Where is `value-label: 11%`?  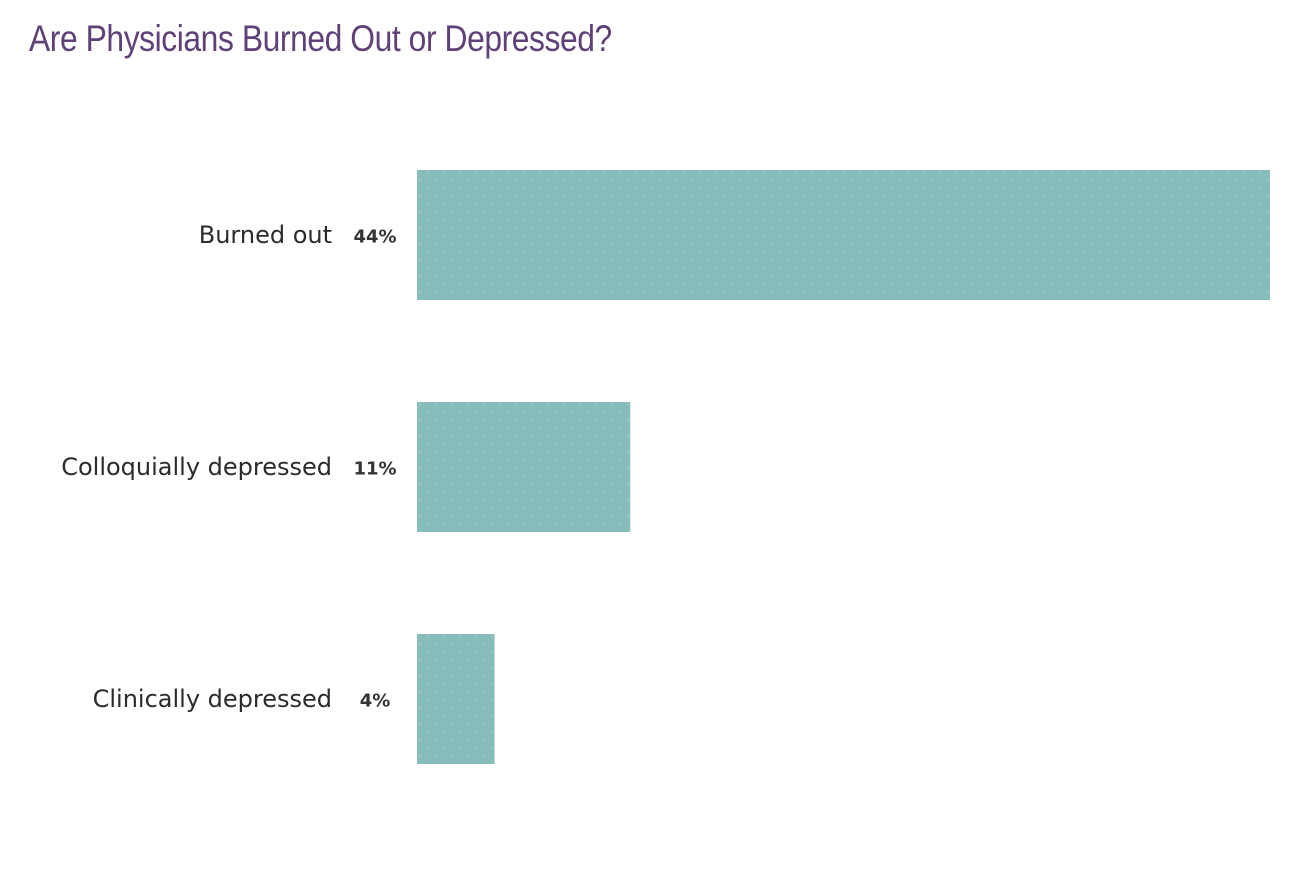 value-label: 11% is located at coordinates (374, 469).